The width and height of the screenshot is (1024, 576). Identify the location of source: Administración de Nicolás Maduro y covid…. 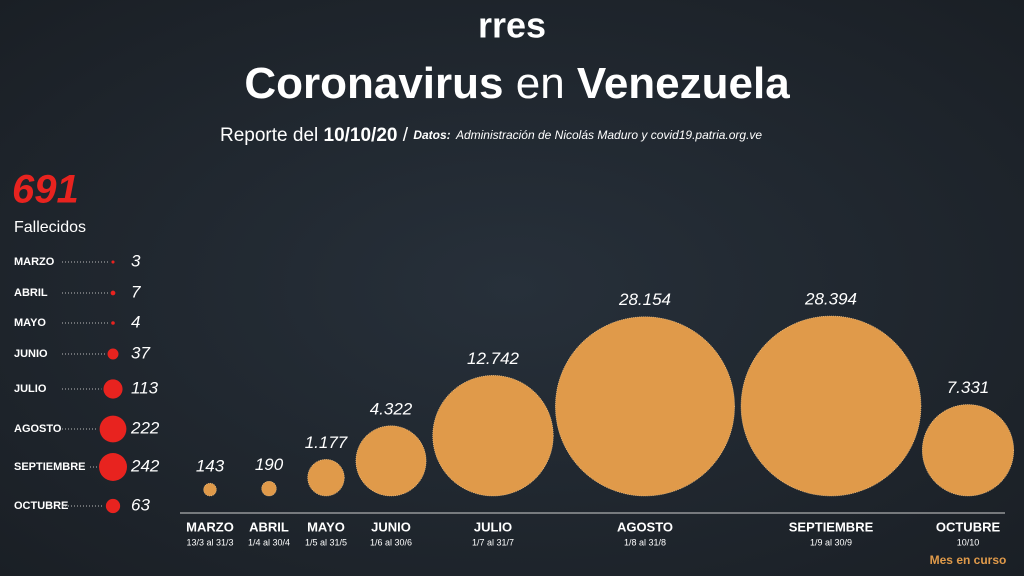
(608, 135).